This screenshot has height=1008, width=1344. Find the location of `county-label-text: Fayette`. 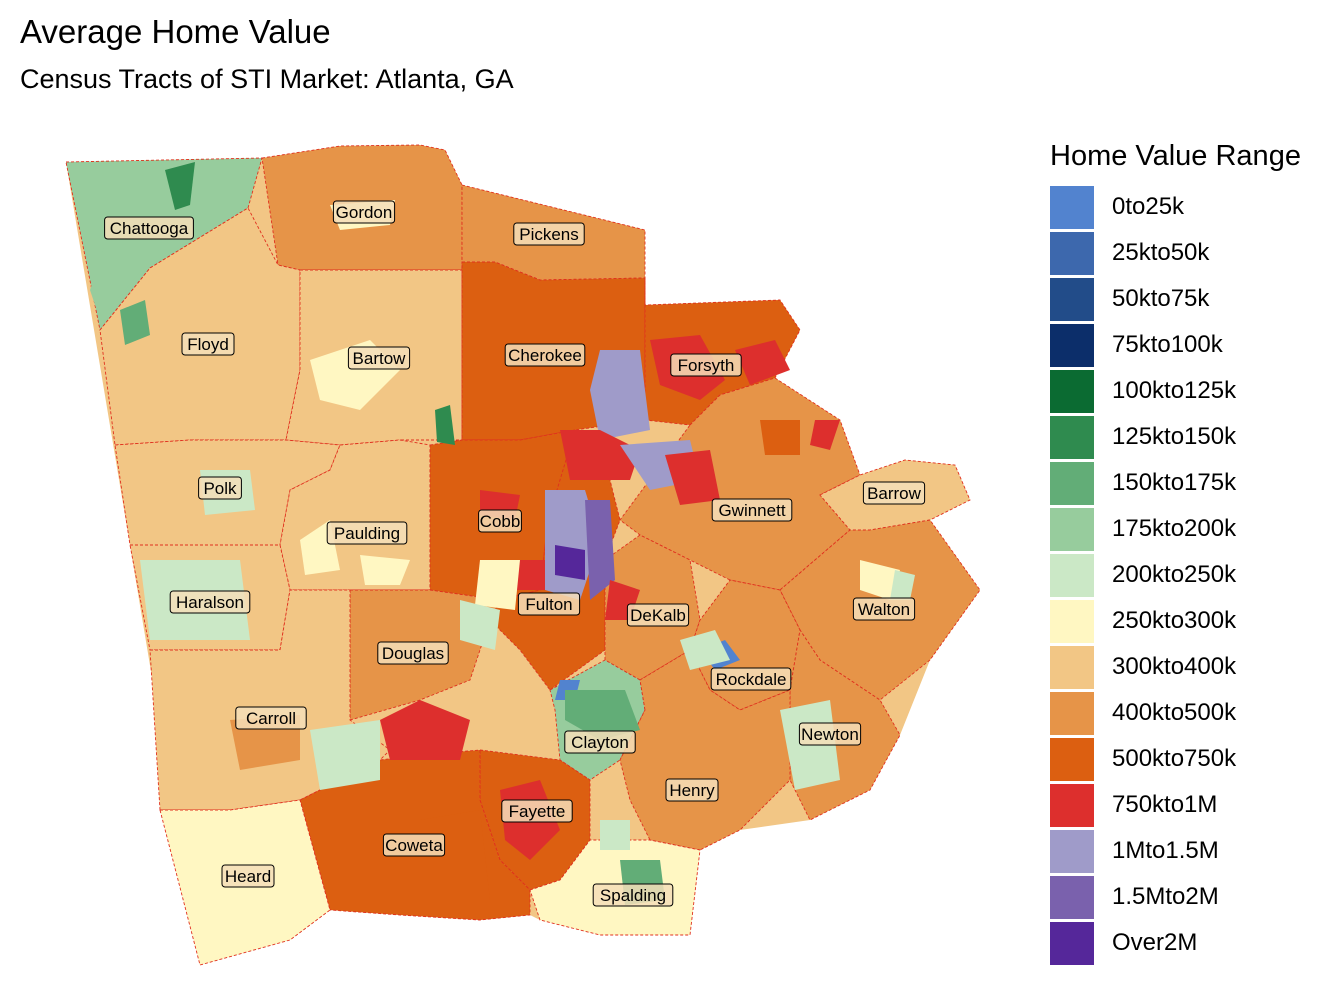

county-label-text: Fayette is located at coordinates (537, 811).